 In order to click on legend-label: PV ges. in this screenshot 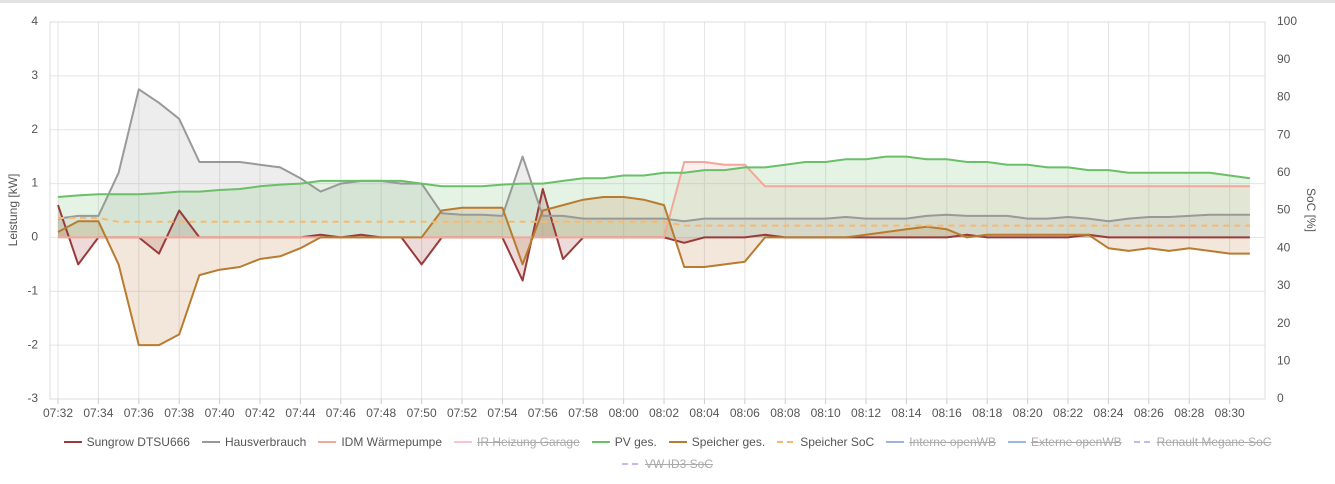, I will do `click(635, 442)`.